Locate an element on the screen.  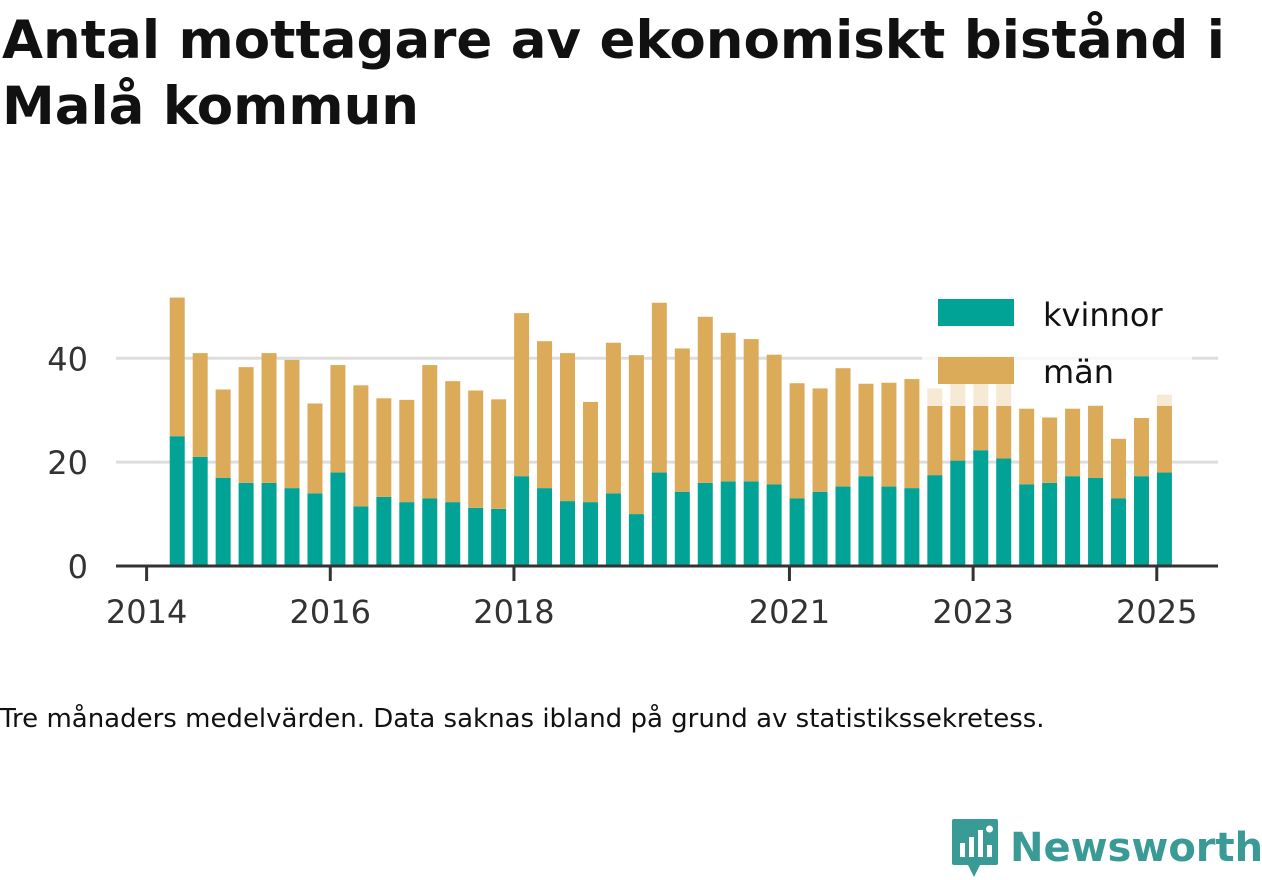
legend-label-man: män is located at coordinates (1078, 372).